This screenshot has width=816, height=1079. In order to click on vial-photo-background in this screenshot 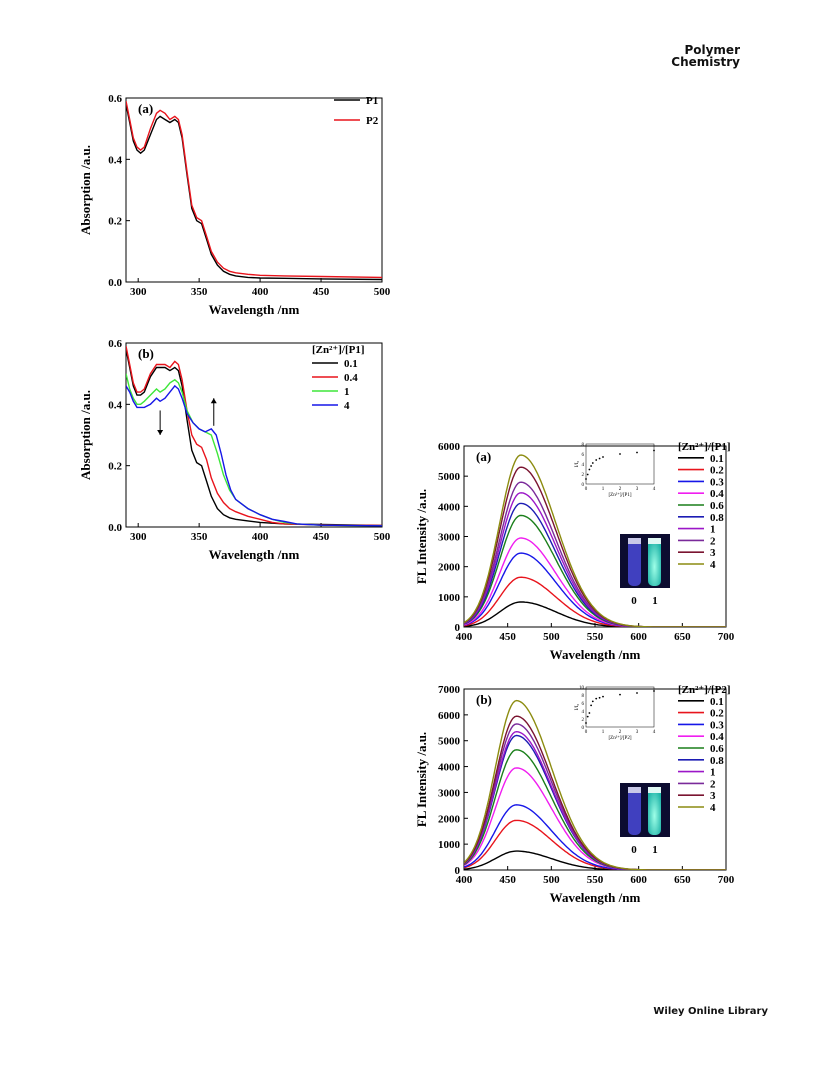, I will do `click(645, 561)`.